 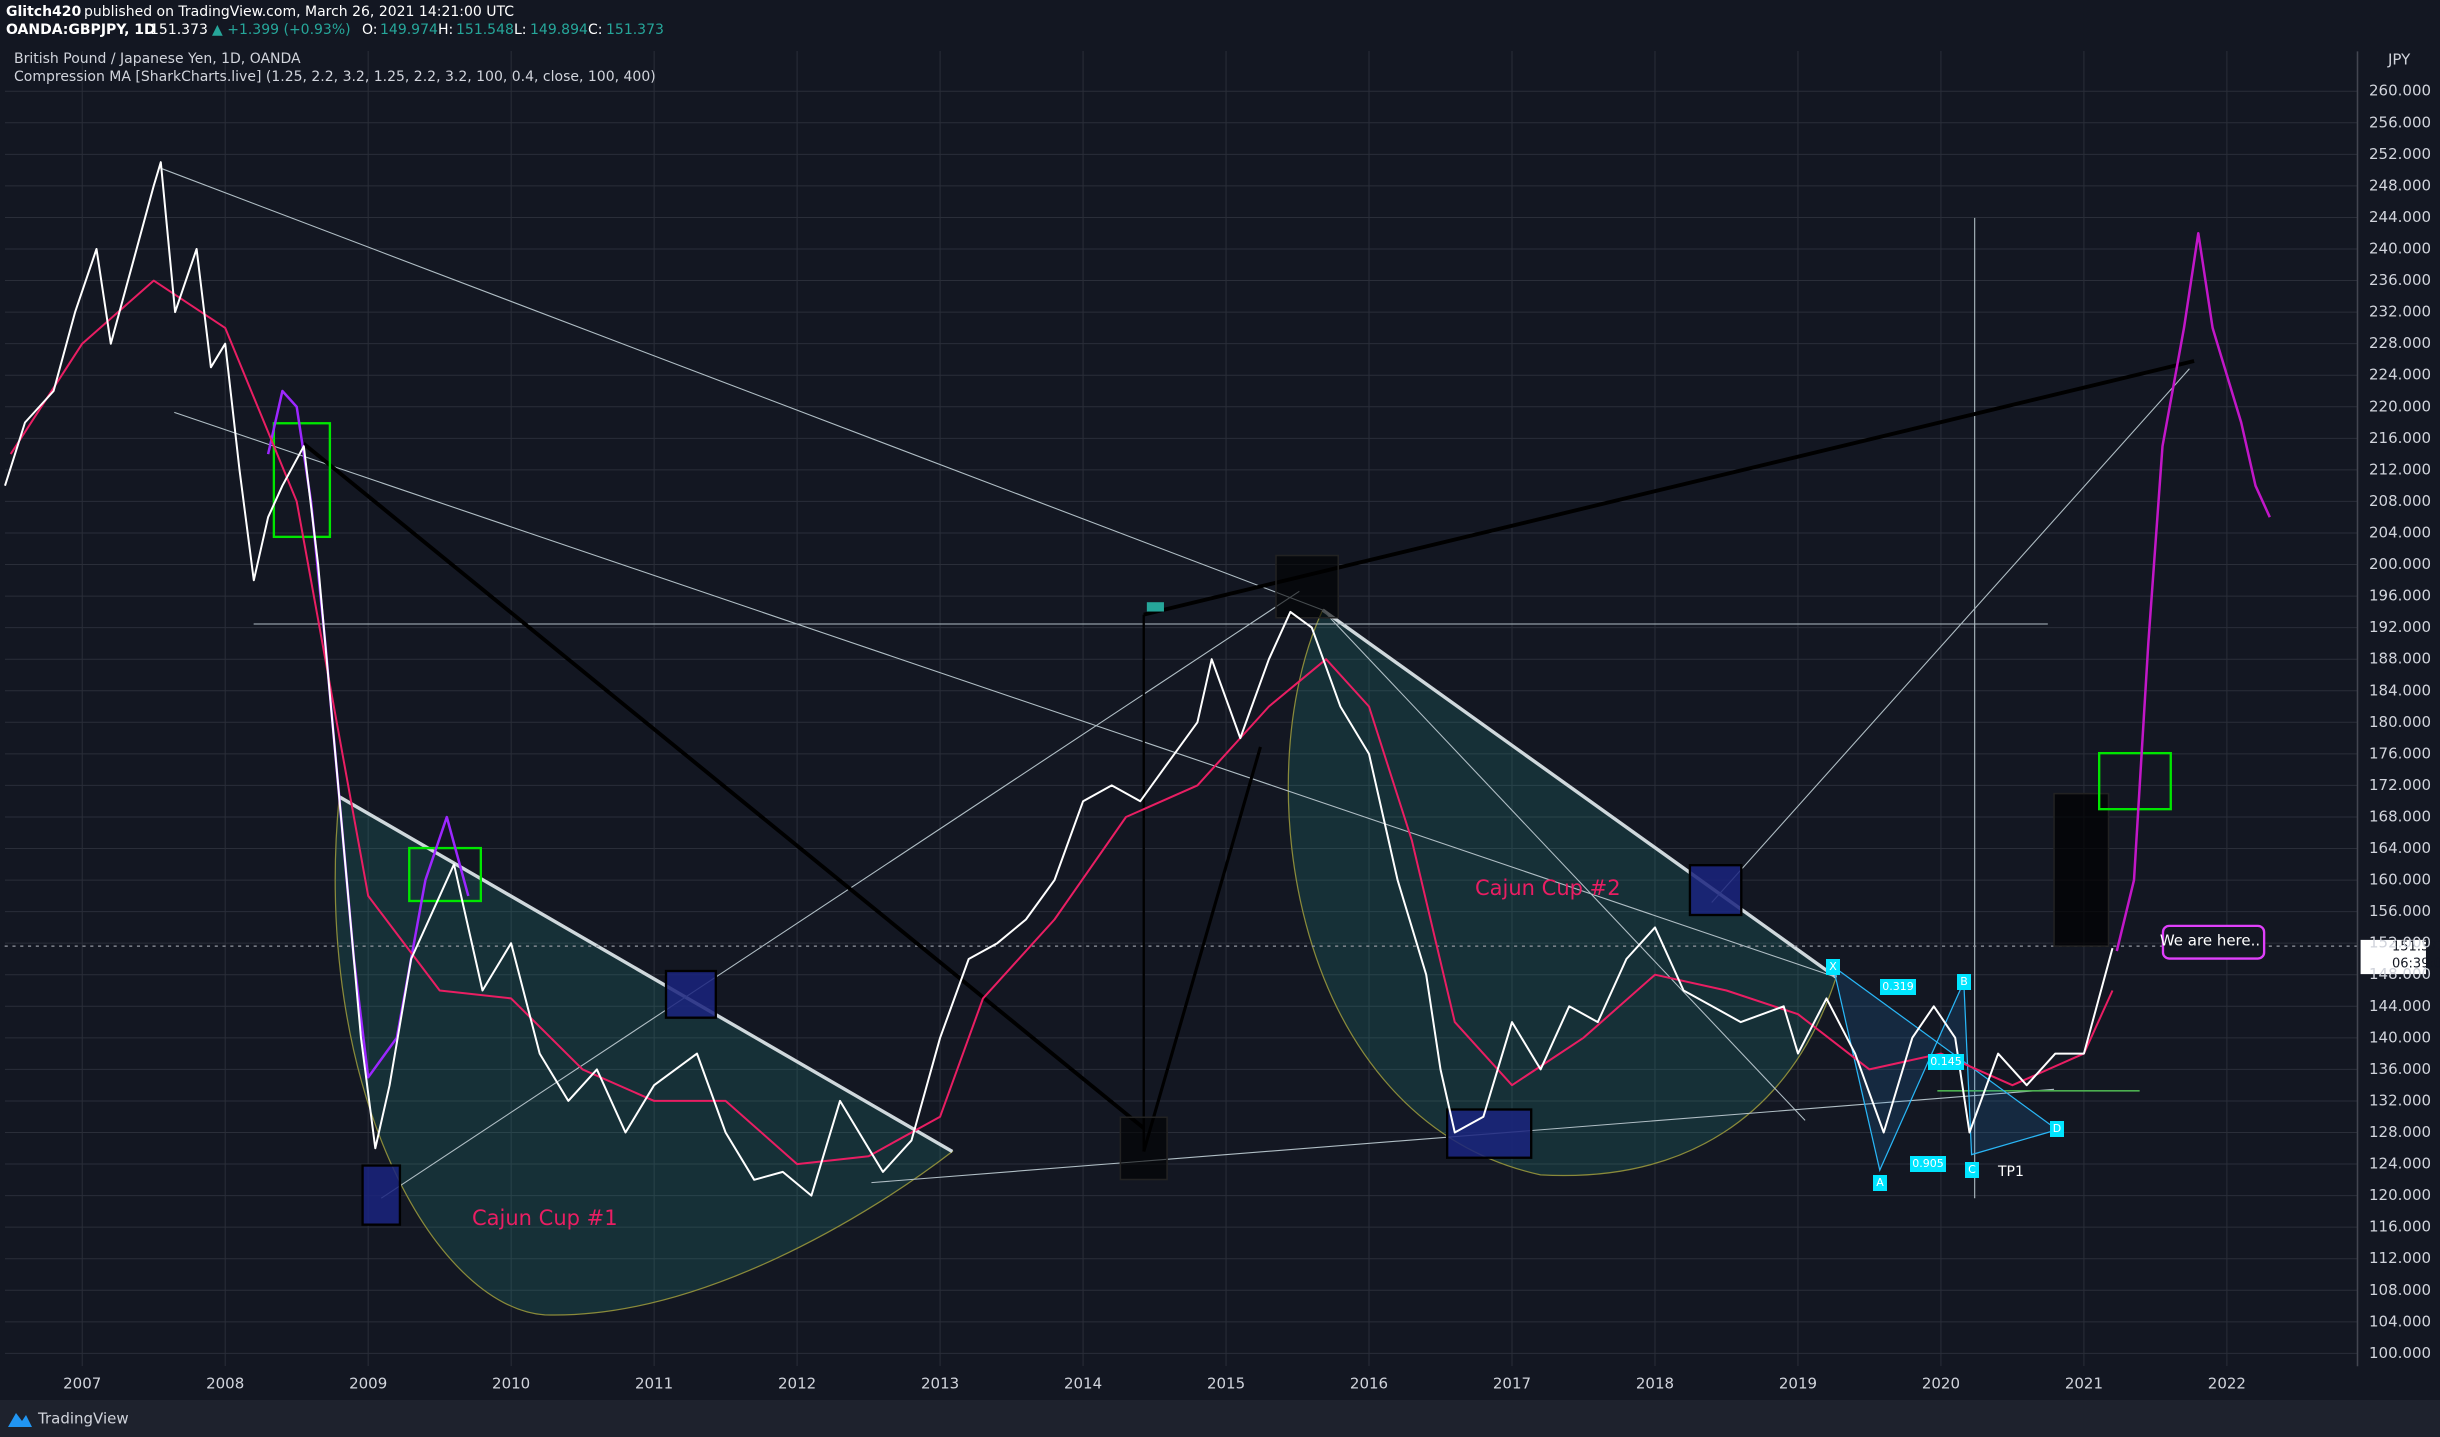 I want to click on brand: TradingView, so click(x=83, y=1419).